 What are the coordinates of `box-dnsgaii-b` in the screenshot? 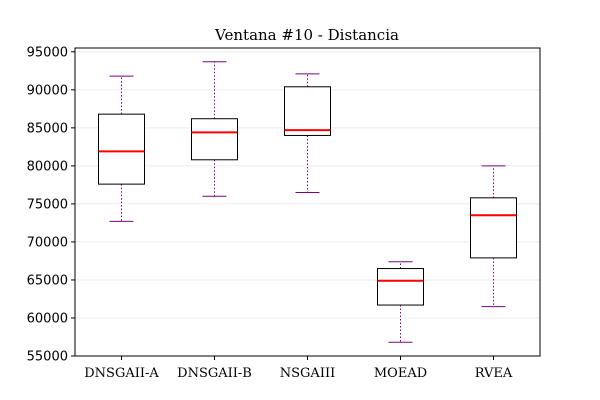 It's located at (214, 129).